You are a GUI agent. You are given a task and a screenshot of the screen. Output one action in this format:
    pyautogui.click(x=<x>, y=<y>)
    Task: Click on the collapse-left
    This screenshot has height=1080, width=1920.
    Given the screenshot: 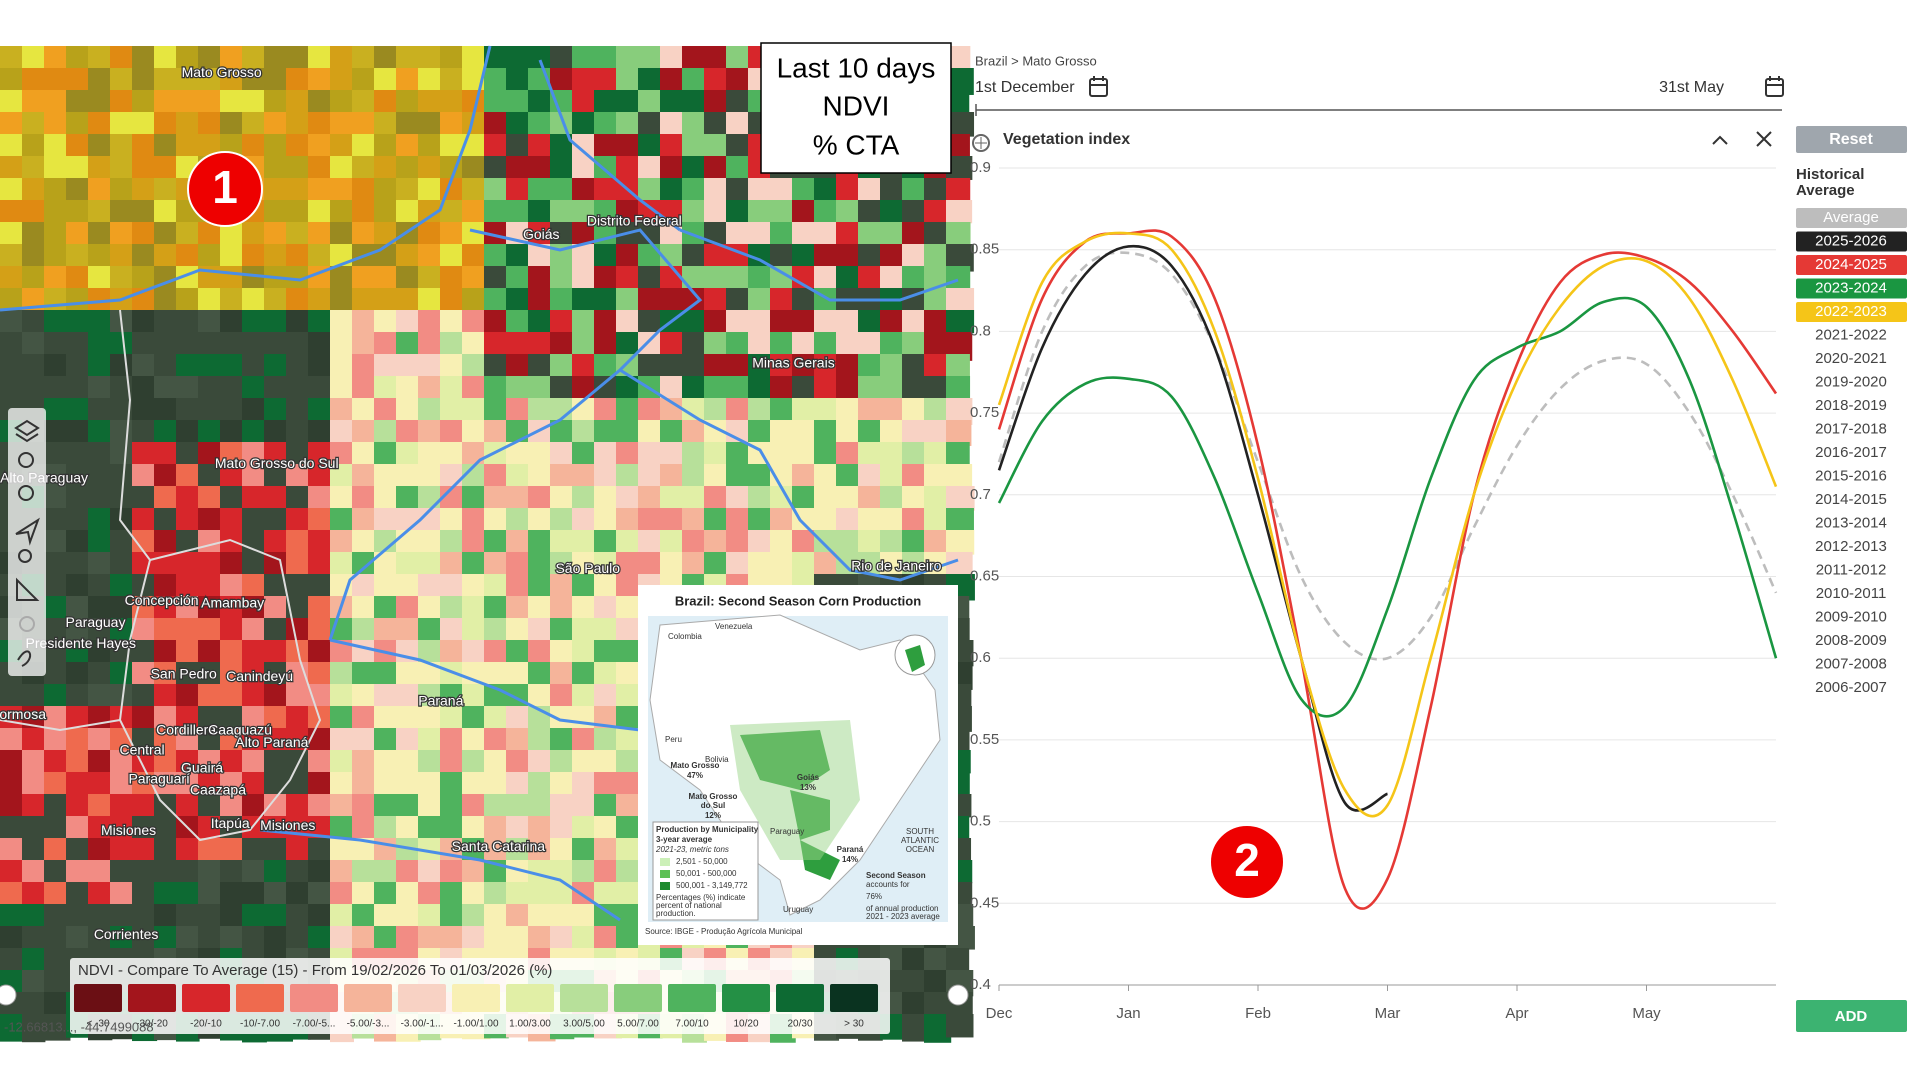 What is the action you would take?
    pyautogui.click(x=8, y=995)
    